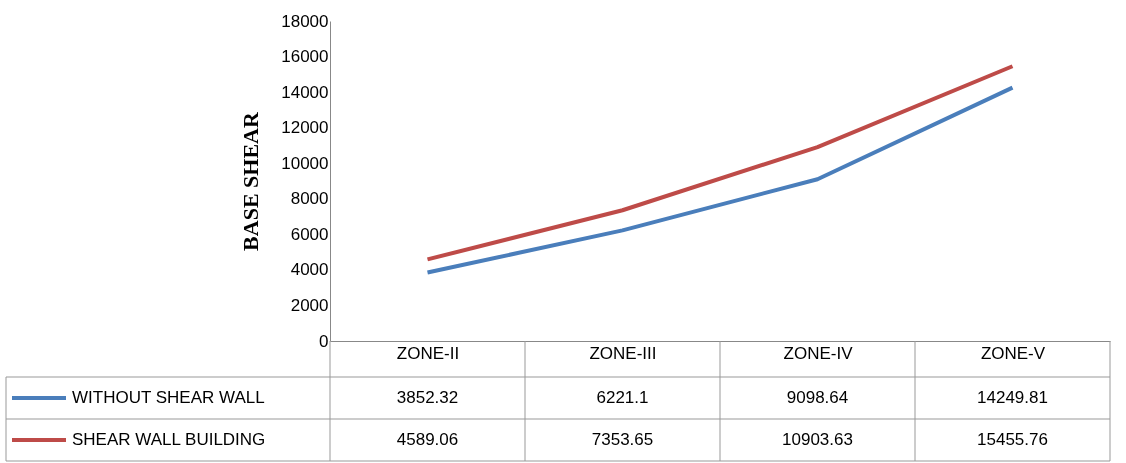  I want to click on y-tick-label: 12000, so click(305, 128).